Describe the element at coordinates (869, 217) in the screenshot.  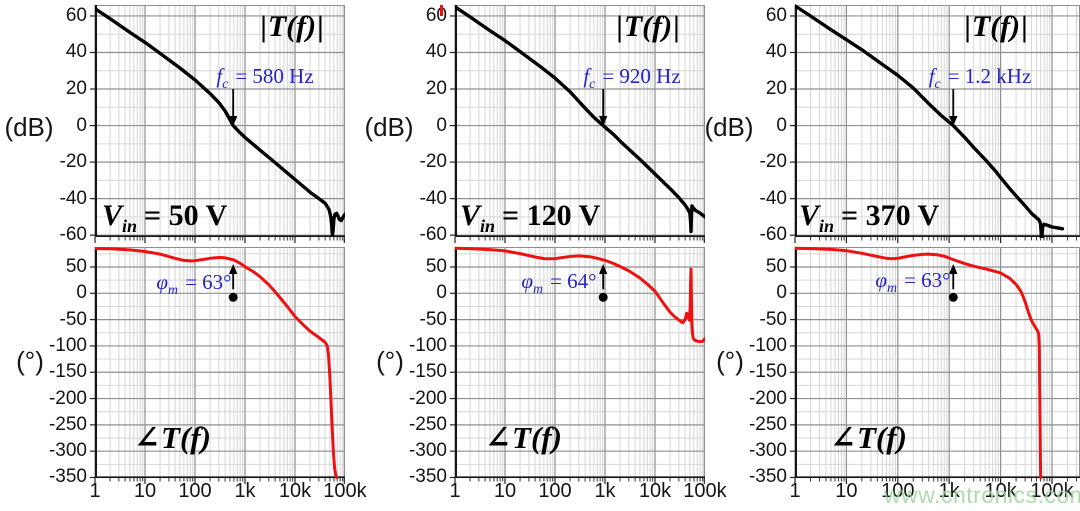
I see `vin-annotation: Vin = 370 V` at that location.